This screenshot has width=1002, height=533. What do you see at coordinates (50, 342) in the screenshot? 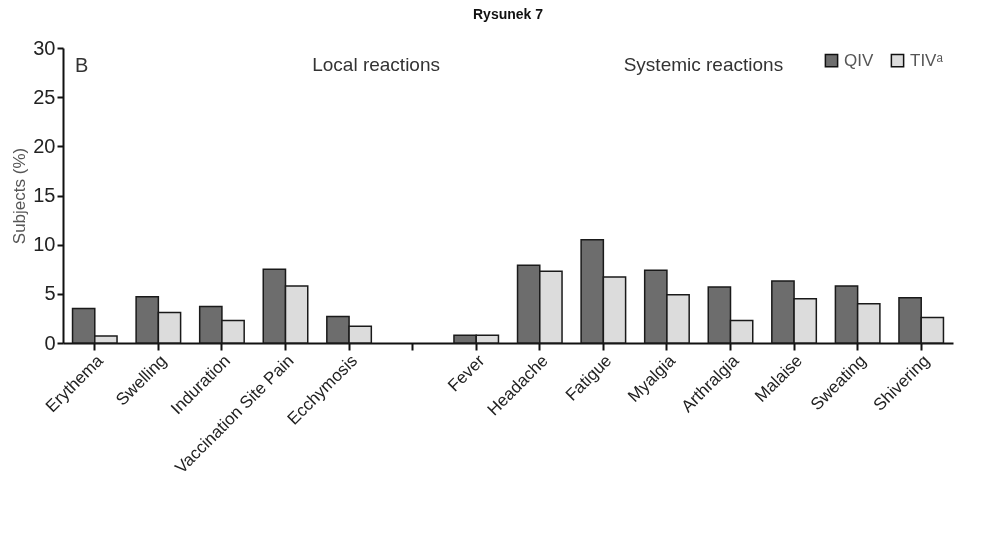
I see `y-tick-label: 0` at bounding box center [50, 342].